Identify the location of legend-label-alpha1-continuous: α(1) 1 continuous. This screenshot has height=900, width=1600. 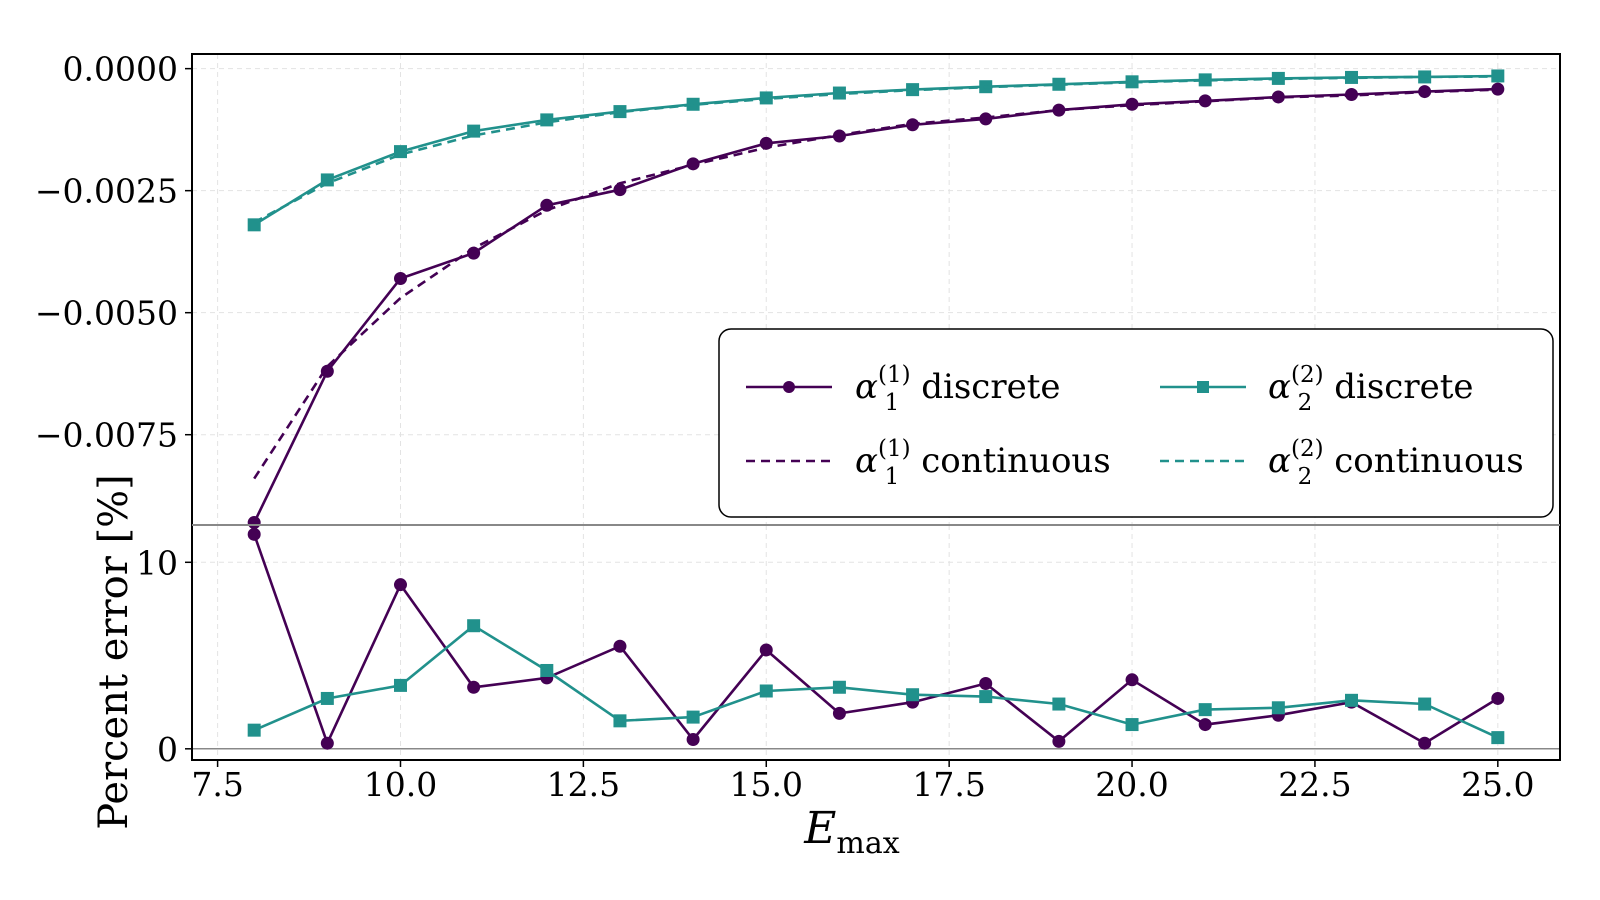
(983, 463).